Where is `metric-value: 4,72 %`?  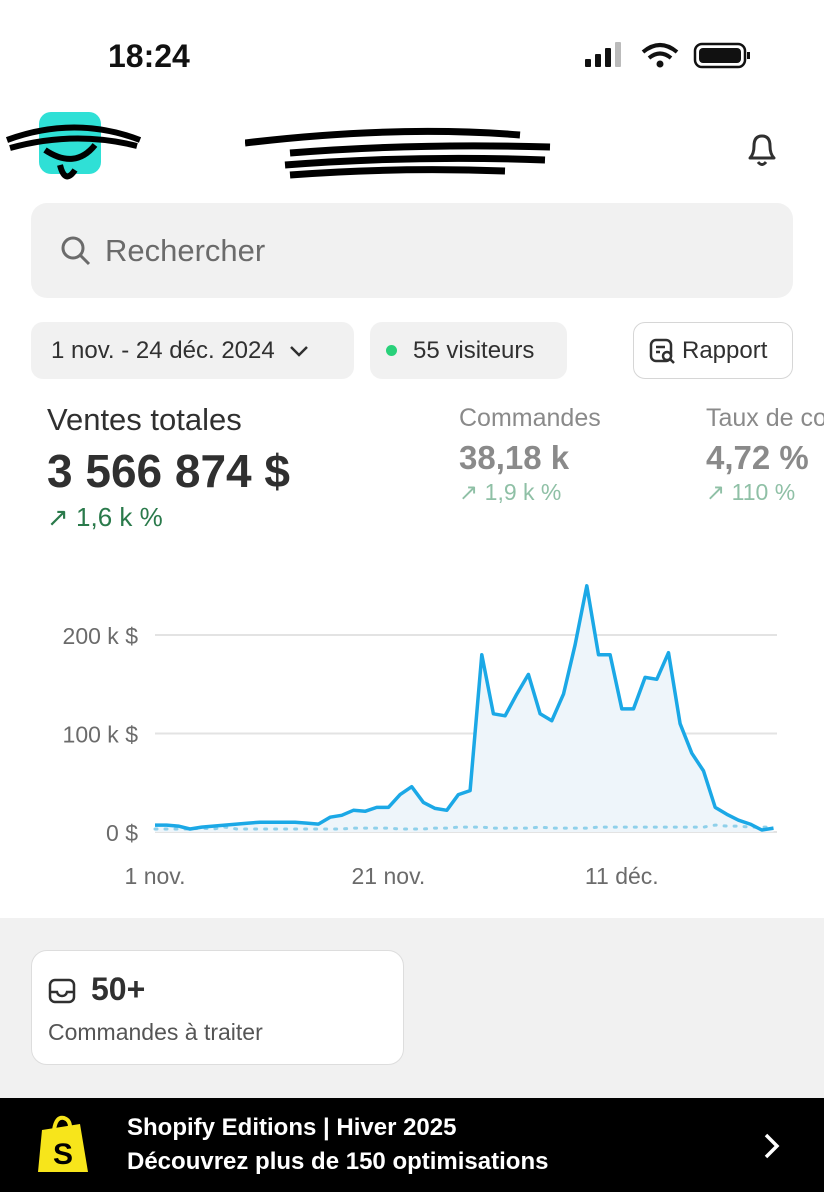
metric-value: 4,72 % is located at coordinates (757, 457).